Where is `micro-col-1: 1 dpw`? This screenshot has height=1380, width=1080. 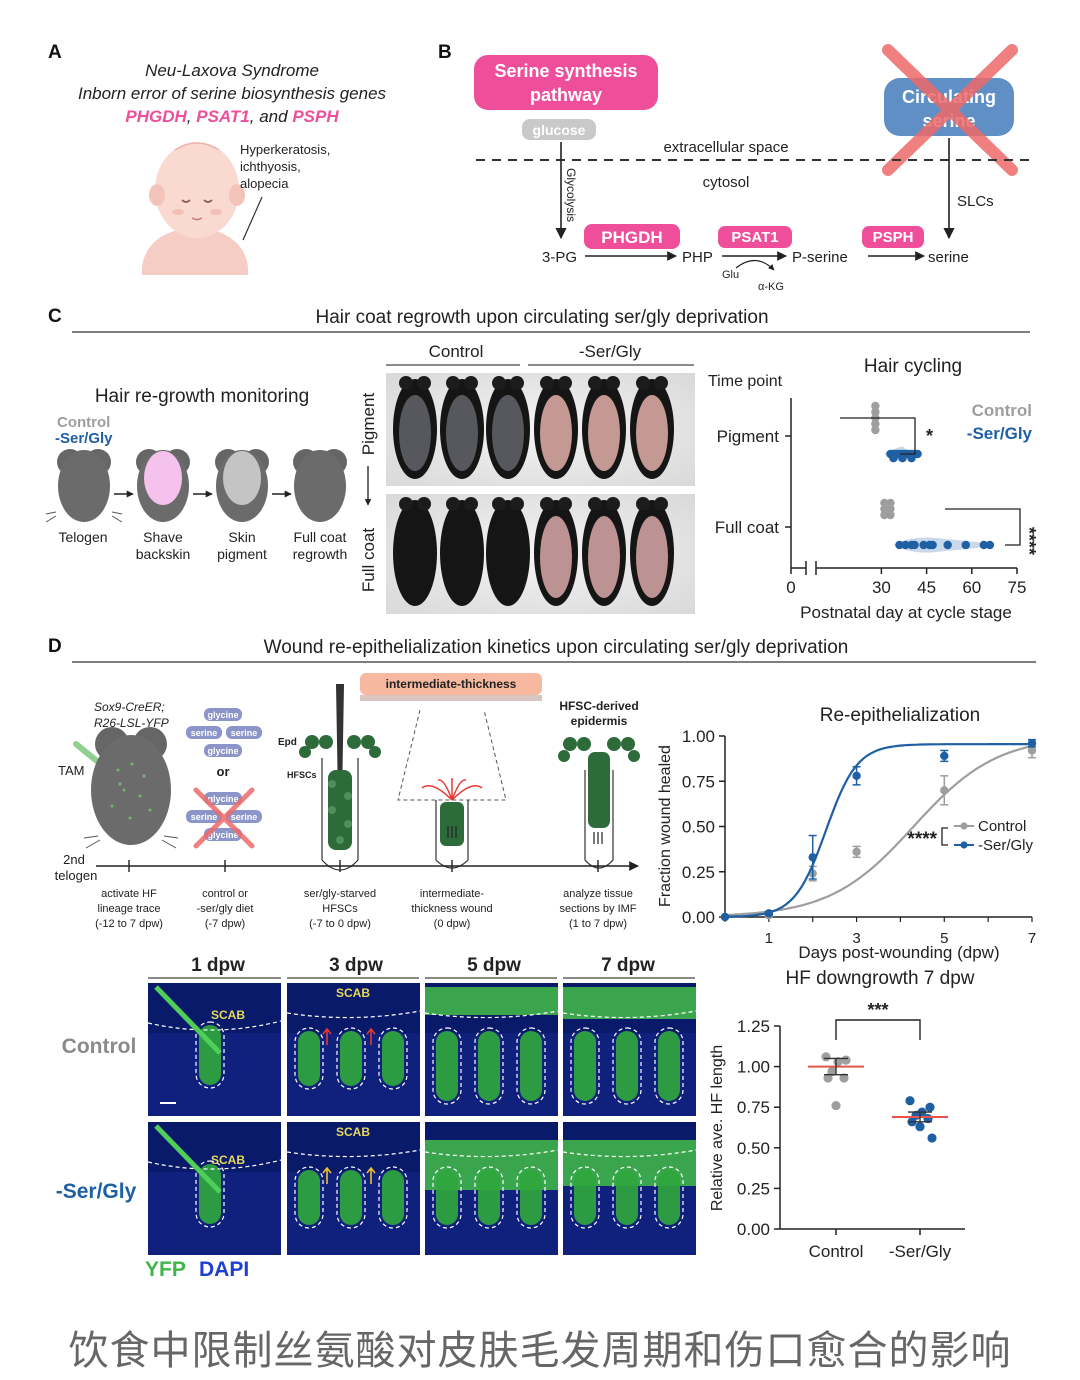 micro-col-1: 1 dpw is located at coordinates (218, 965).